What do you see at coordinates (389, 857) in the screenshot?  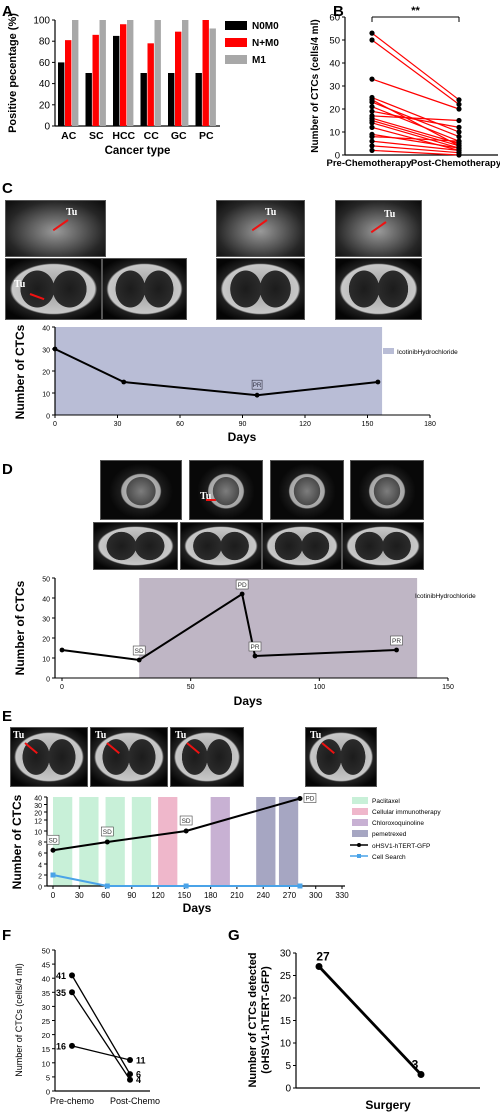 I see `legend-label: Cell Search` at bounding box center [389, 857].